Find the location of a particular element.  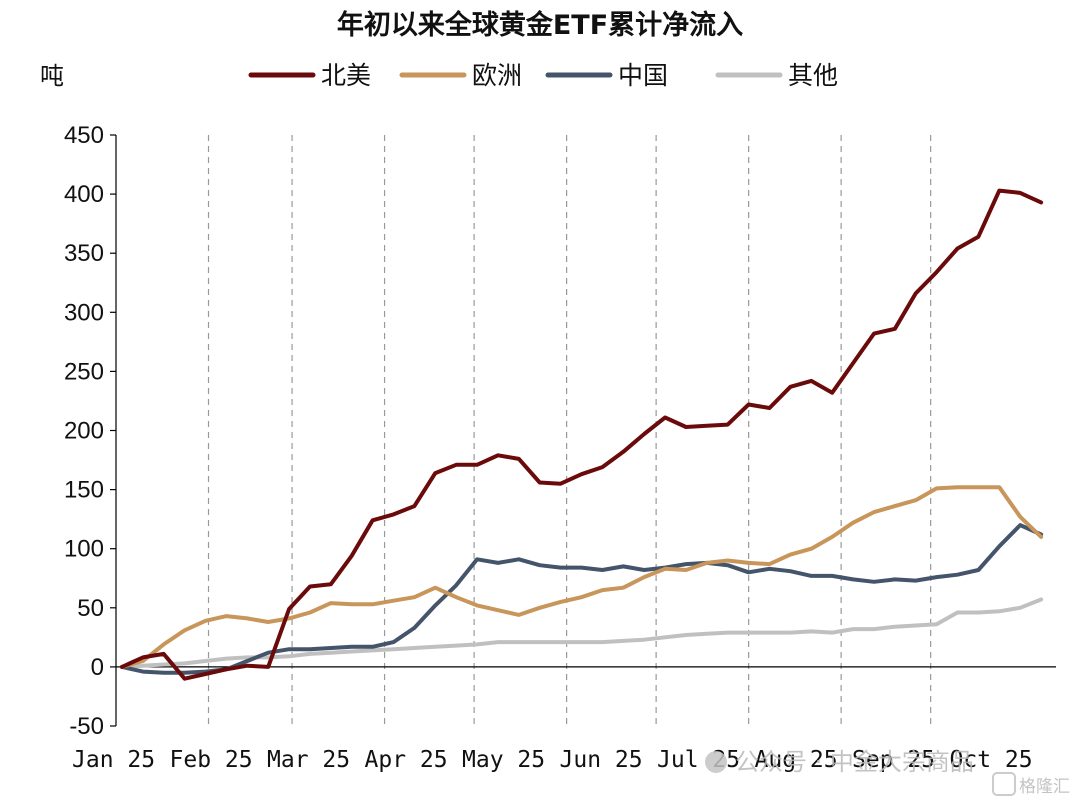

y-tick-label: 450 is located at coordinates (84, 135).